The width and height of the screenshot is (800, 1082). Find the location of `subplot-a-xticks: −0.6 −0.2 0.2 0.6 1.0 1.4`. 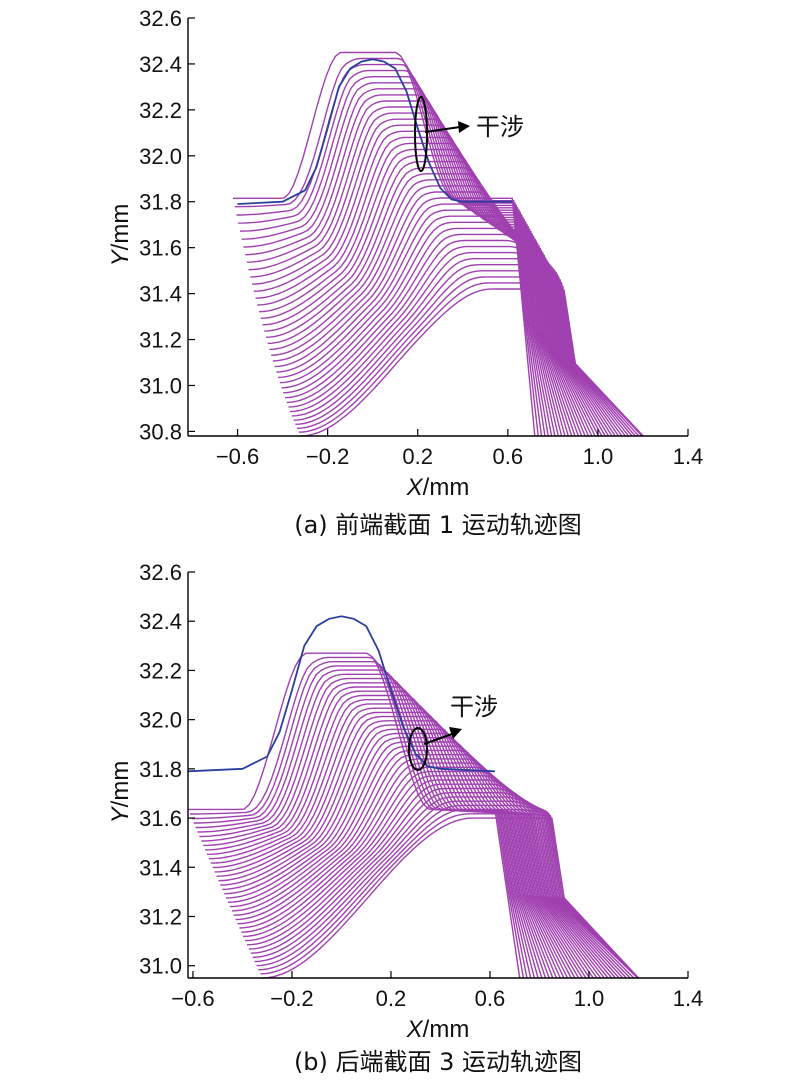

subplot-a-xticks: −0.6 −0.2 0.2 0.6 1.0 1.4 is located at coordinates (459, 449).